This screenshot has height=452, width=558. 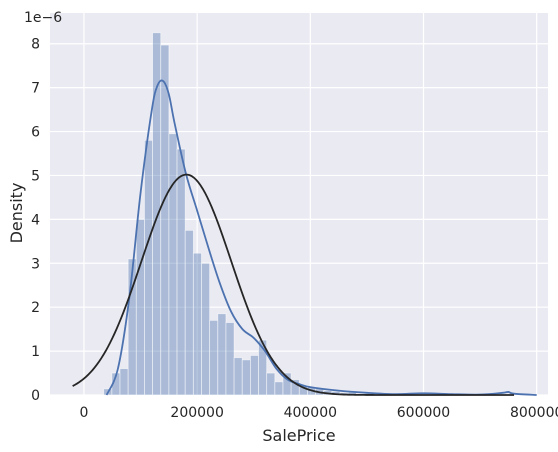 What do you see at coordinates (298, 435) in the screenshot?
I see `x-axis-label: SalePrice` at bounding box center [298, 435].